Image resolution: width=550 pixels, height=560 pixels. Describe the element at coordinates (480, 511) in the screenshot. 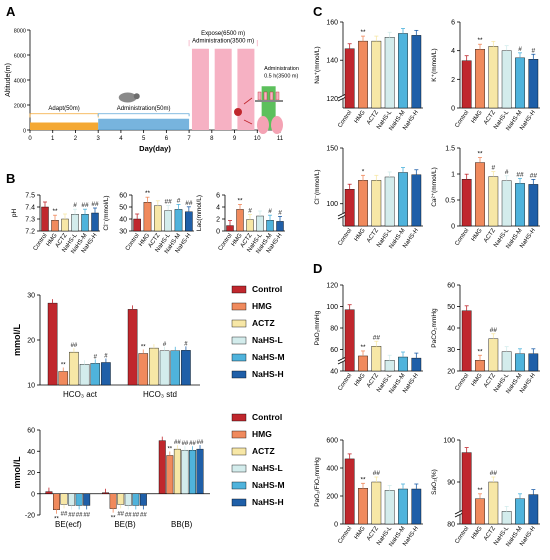

I see `D4-bar-hmg` at that location.